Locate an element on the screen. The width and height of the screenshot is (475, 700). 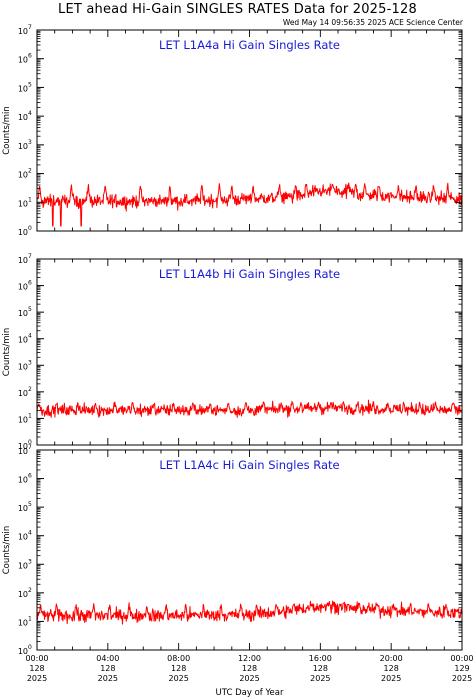
x-tick-label: 129 is located at coordinates (461, 668).